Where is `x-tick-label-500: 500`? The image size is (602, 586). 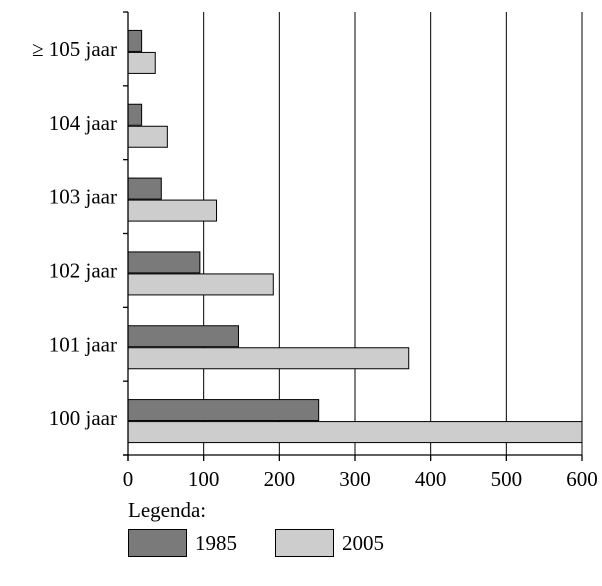 x-tick-label-500: 500 is located at coordinates (507, 478).